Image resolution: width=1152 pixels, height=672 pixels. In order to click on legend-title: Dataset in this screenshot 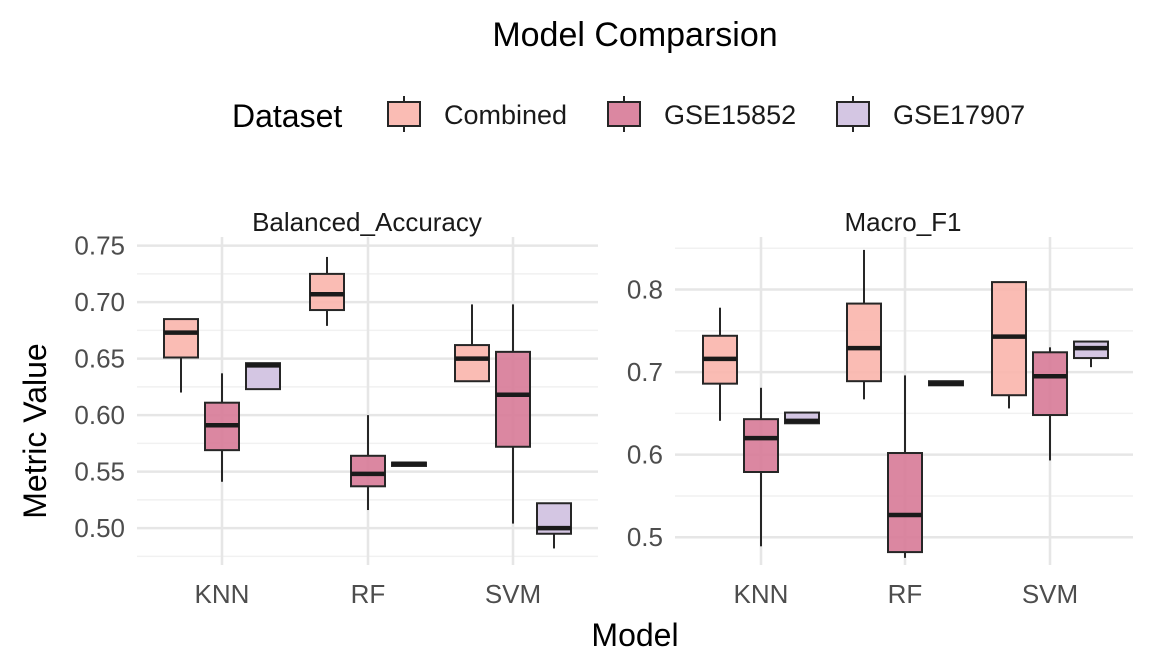, I will do `click(287, 116)`.